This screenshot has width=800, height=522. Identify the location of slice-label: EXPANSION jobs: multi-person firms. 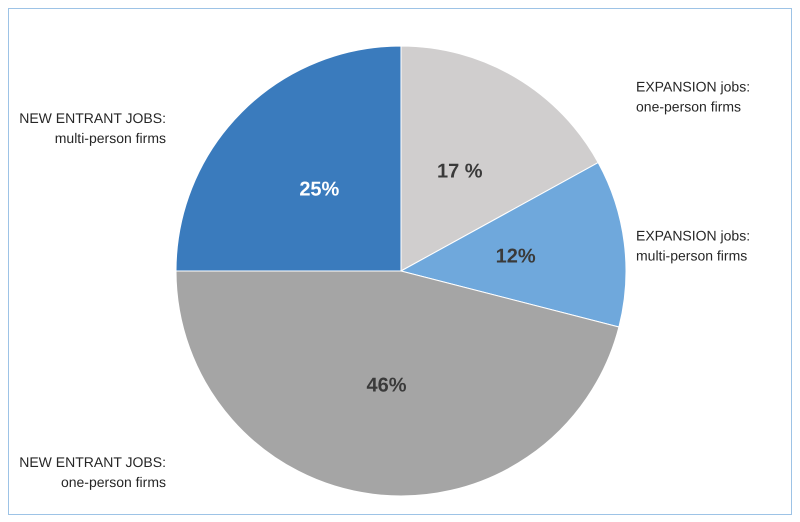
(695, 246).